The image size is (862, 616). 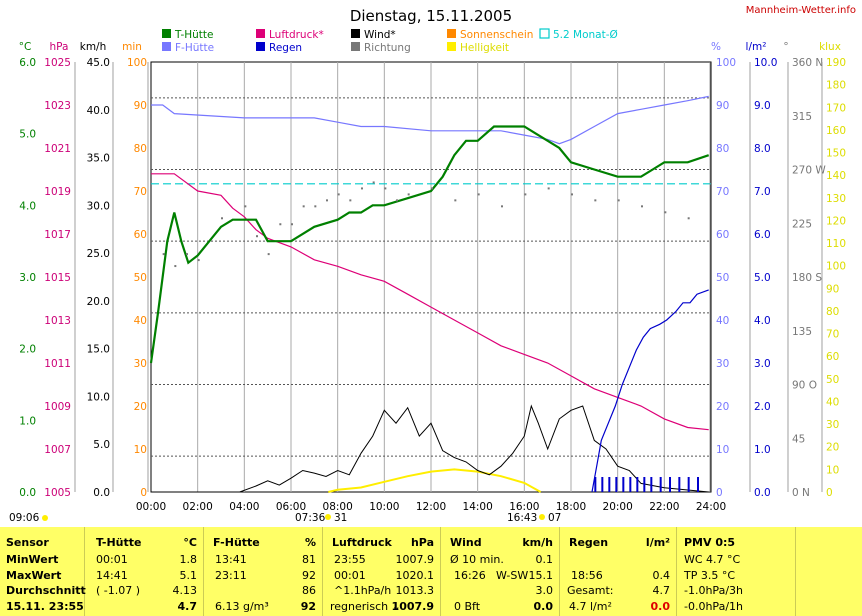 I want to click on temp-axis-tick: 6.0, so click(x=27, y=63).